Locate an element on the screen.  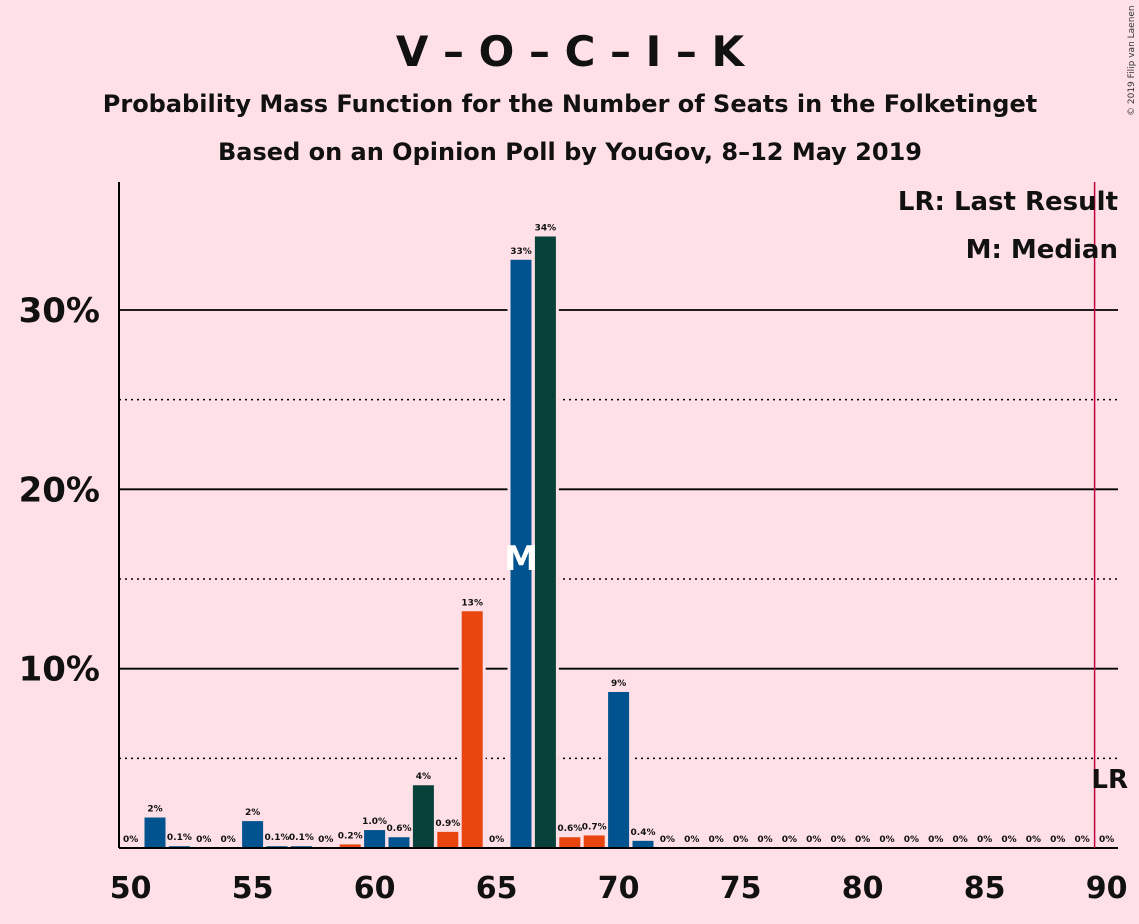
x-tick-label-85: 85 is located at coordinates (985, 888).